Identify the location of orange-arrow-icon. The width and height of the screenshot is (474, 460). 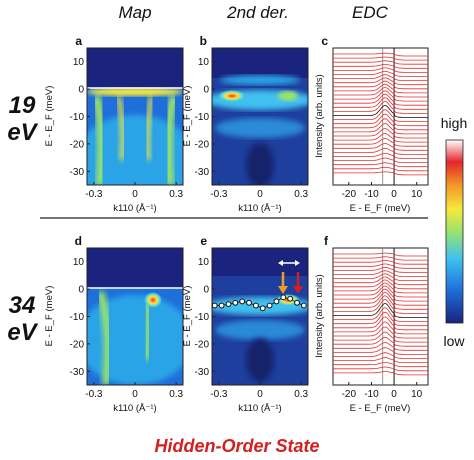
(283, 290).